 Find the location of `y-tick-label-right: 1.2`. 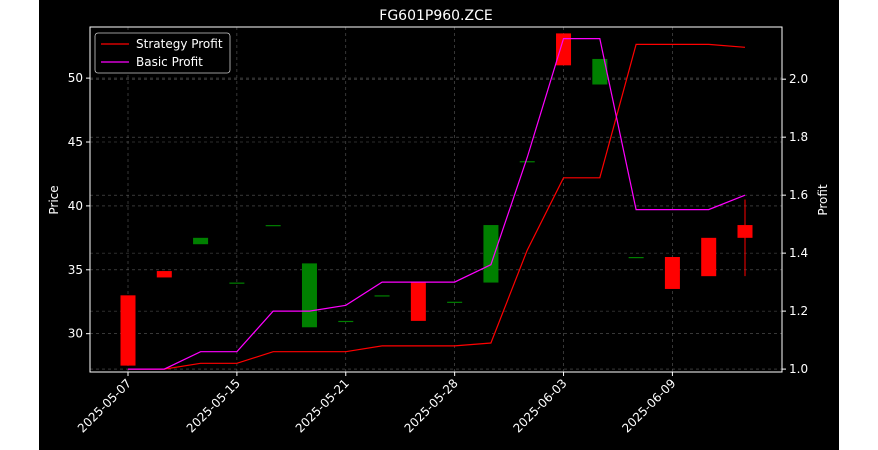

y-tick-label-right: 1.2 is located at coordinates (798, 311).